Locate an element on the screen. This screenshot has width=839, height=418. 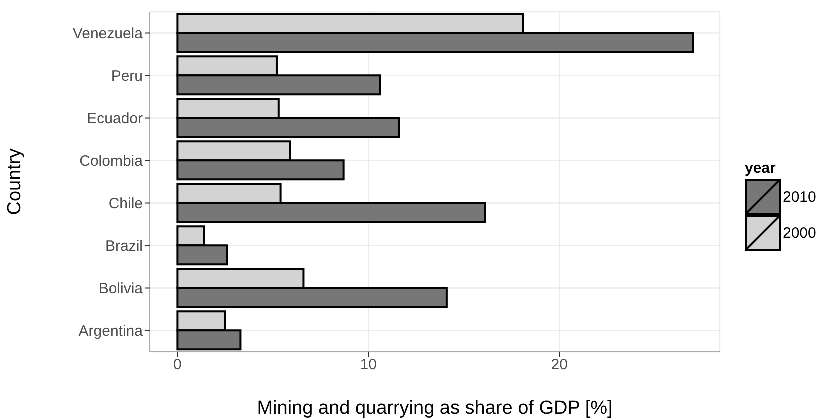
x-tick-label: 10 is located at coordinates (368, 365).